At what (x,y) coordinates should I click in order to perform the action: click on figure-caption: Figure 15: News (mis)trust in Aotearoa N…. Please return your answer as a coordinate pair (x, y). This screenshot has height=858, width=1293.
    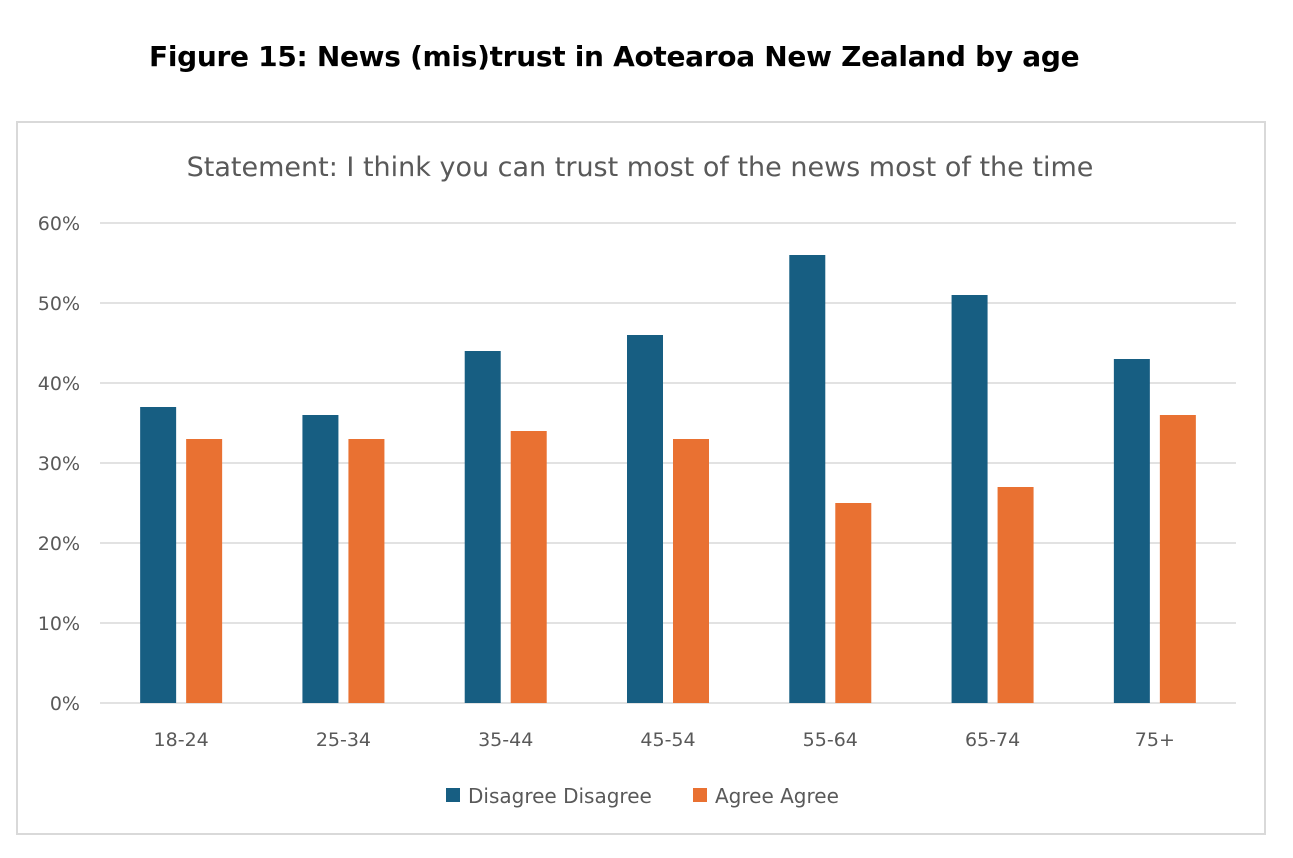
    Looking at the image, I should click on (614, 56).